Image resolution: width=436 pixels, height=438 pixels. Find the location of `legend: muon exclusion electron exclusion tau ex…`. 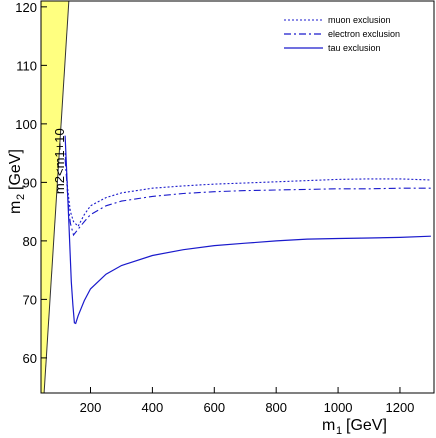

legend: muon exclusion electron exclusion tau ex… is located at coordinates (342, 34).